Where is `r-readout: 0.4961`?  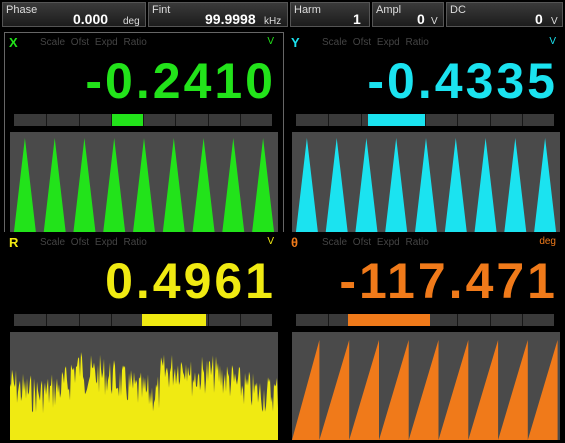 r-readout: 0.4961 is located at coordinates (190, 281).